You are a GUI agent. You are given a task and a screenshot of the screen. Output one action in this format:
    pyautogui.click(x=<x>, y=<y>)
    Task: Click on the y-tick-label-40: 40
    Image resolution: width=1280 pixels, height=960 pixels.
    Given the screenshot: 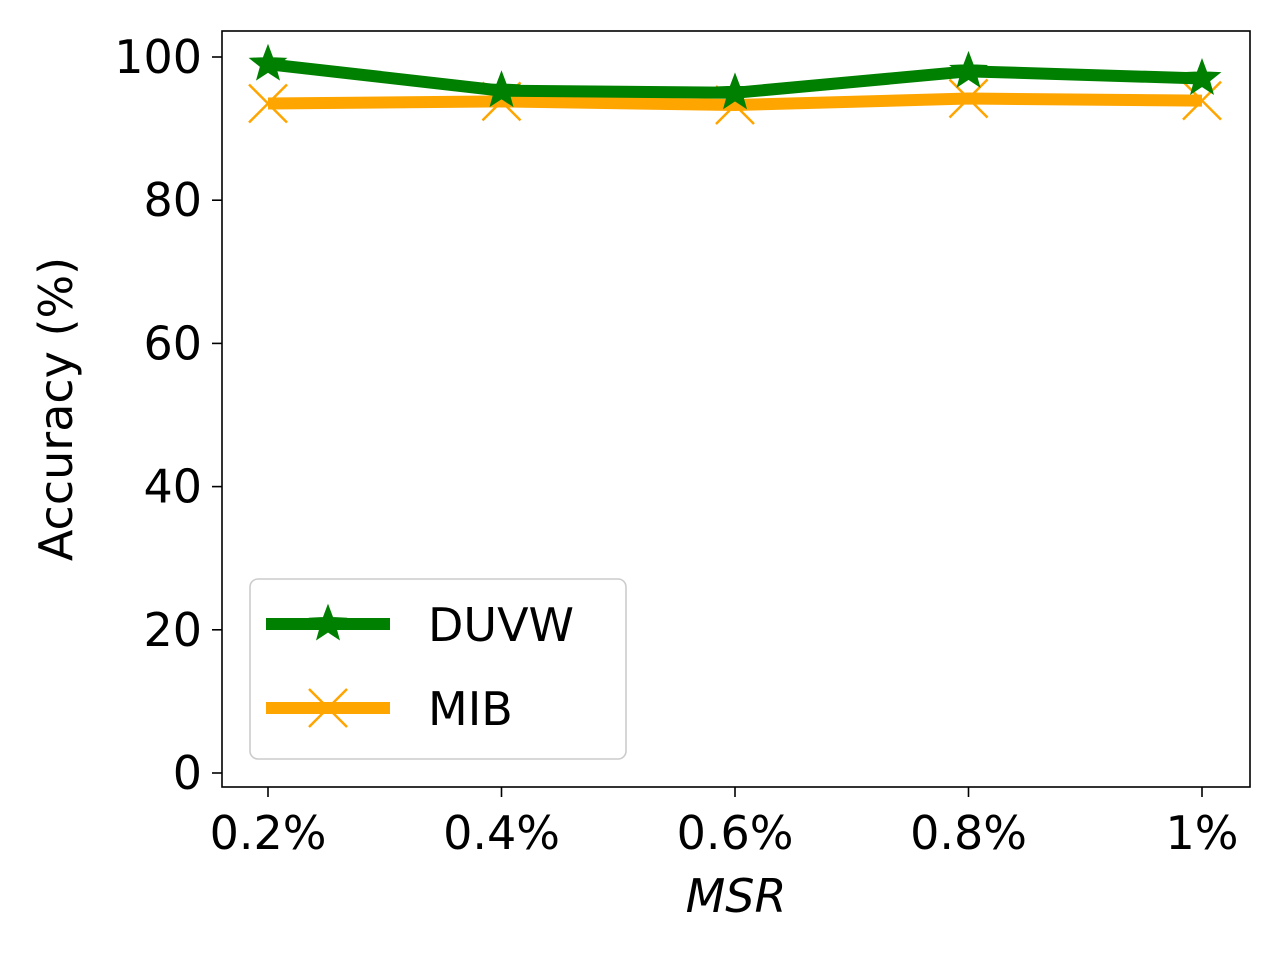 What is the action you would take?
    pyautogui.click(x=172, y=487)
    